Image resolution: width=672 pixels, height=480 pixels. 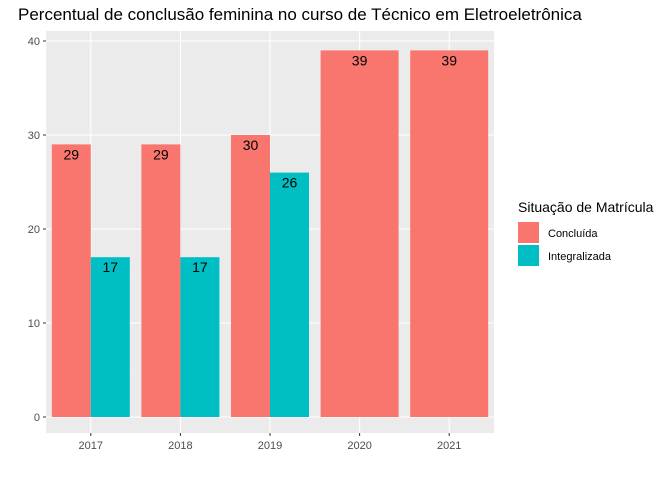 What do you see at coordinates (91, 446) in the screenshot?
I see `x-tick-label: 2017` at bounding box center [91, 446].